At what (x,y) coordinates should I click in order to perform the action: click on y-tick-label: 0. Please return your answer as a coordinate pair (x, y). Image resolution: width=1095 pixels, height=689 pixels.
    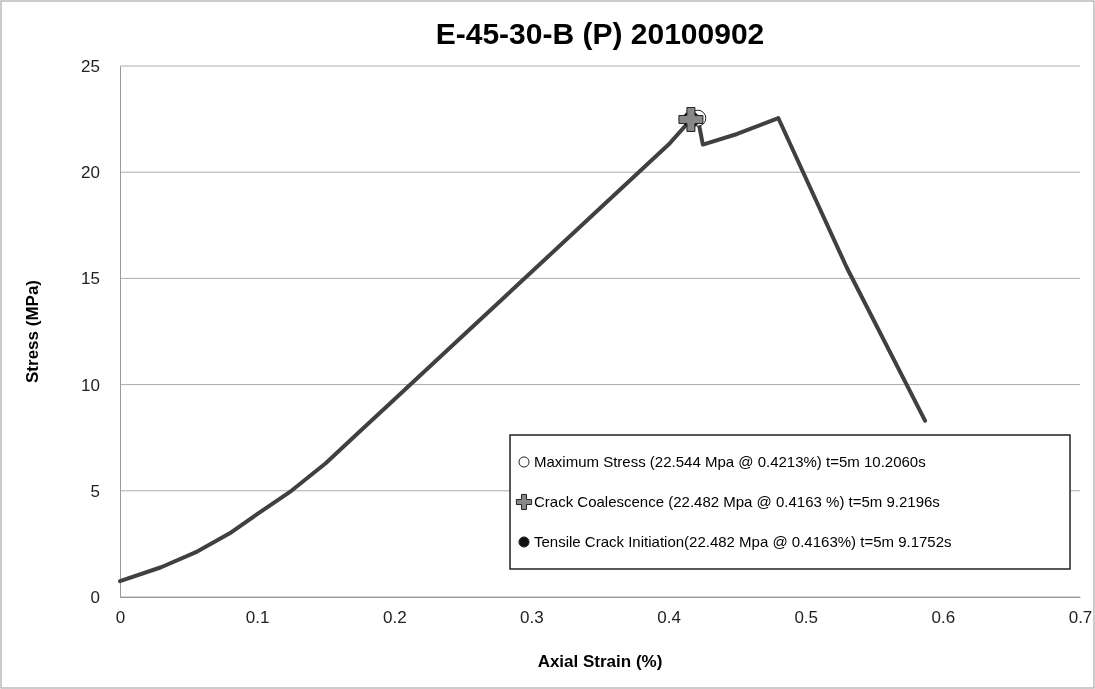
    Looking at the image, I should click on (95, 597).